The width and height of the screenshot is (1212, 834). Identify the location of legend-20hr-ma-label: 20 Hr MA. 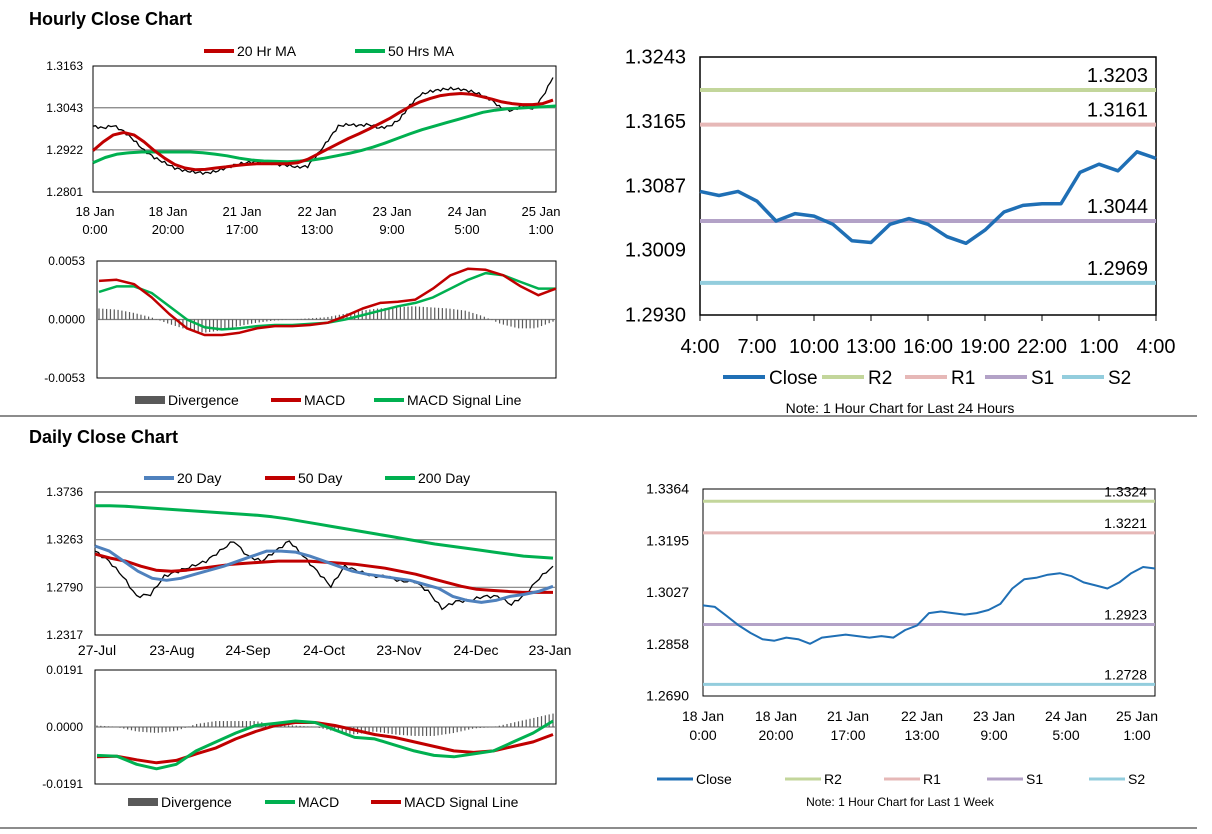
(267, 51).